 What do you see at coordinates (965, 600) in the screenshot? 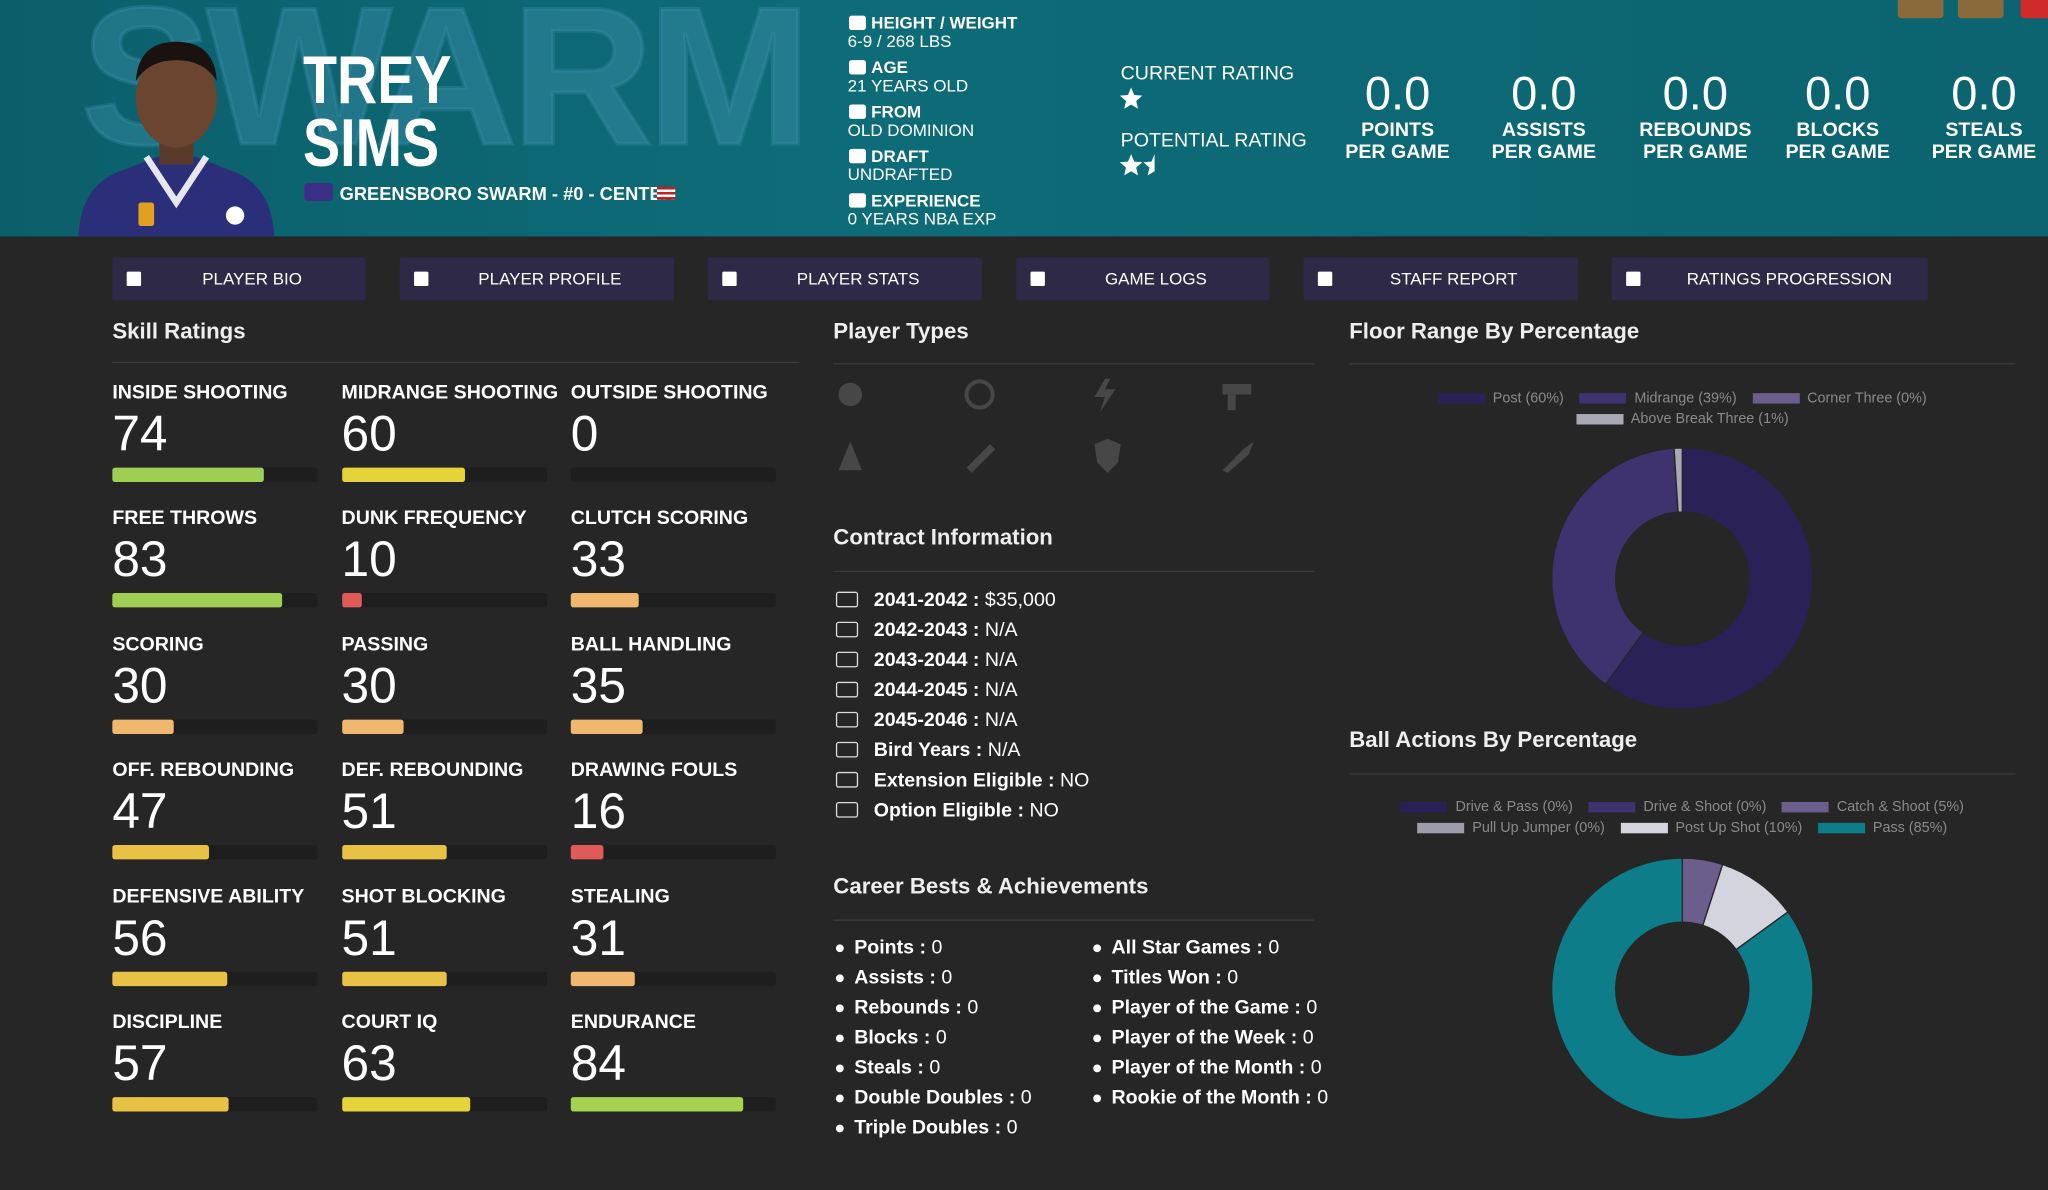
I see `contract-row: 2041-2042 : $35,000` at bounding box center [965, 600].